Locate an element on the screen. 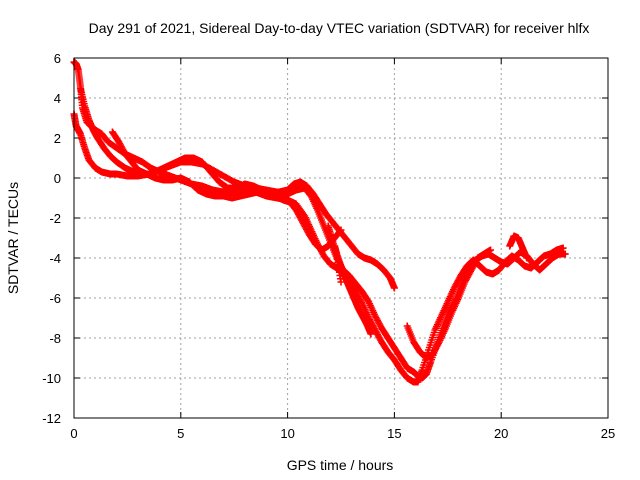 The image size is (640, 480). y-tick-label: 6 is located at coordinates (57, 58).